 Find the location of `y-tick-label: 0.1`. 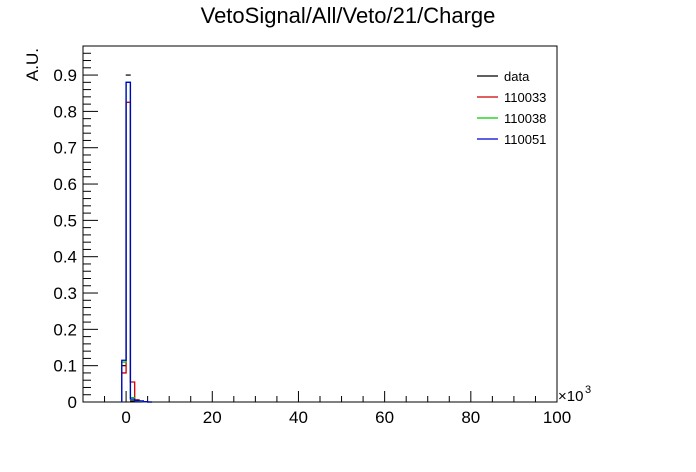

y-tick-label: 0.1 is located at coordinates (65, 366).